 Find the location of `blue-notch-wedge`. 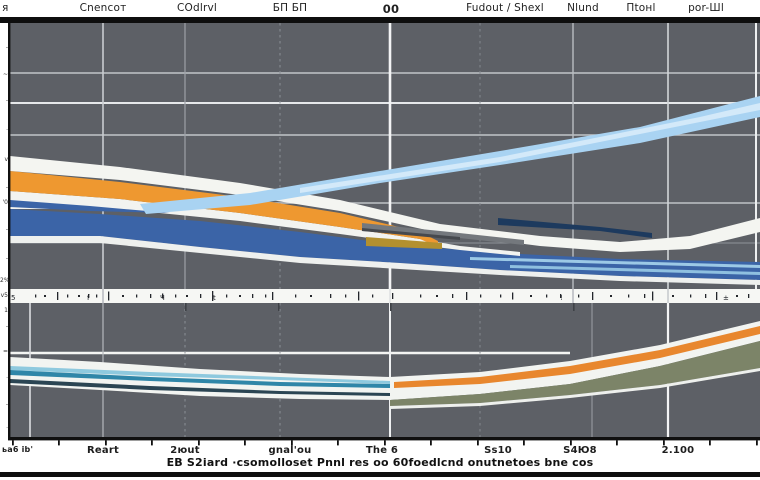

blue-notch-wedge is located at coordinates (90, 206).